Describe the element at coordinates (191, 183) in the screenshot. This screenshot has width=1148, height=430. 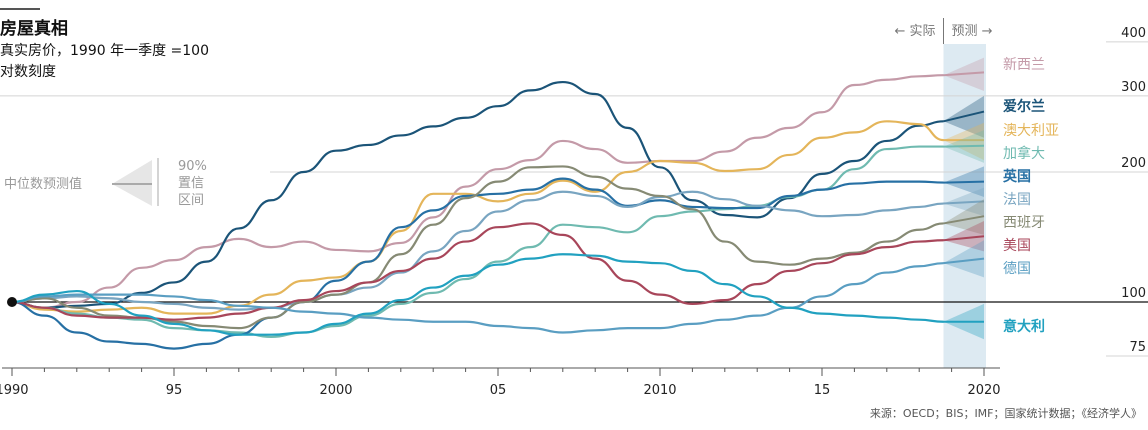
I see `legend-interval-label-1: 置信` at that location.